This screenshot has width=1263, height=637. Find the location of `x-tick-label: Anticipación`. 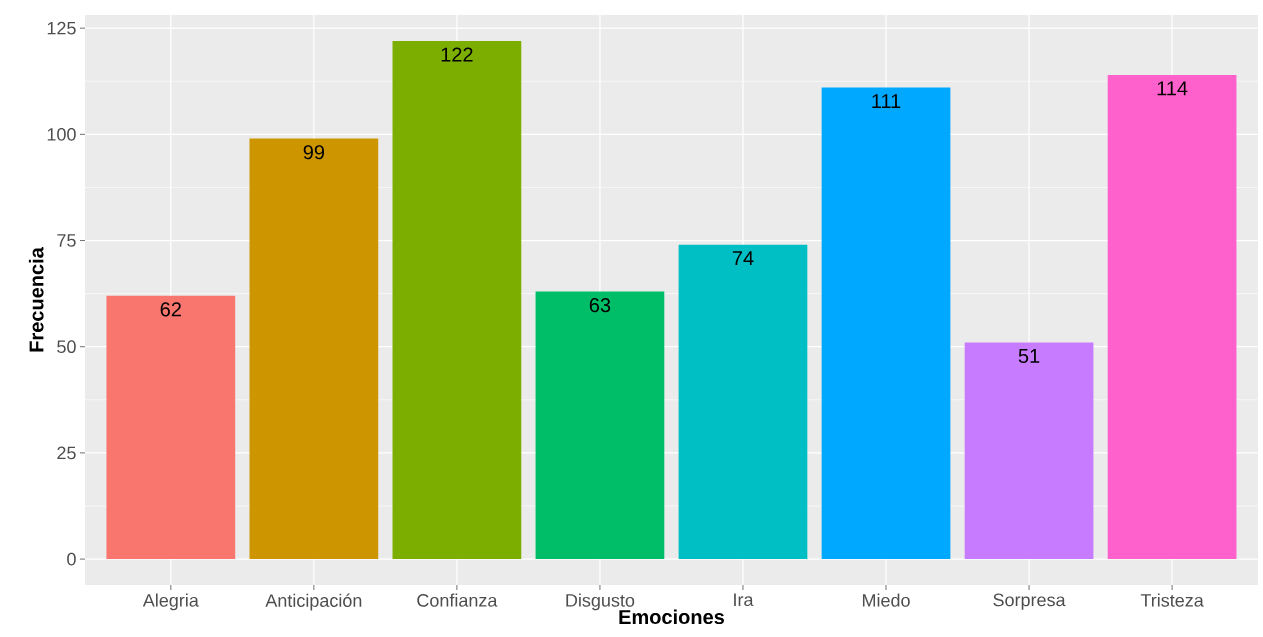

x-tick-label: Anticipación is located at coordinates (313, 602).